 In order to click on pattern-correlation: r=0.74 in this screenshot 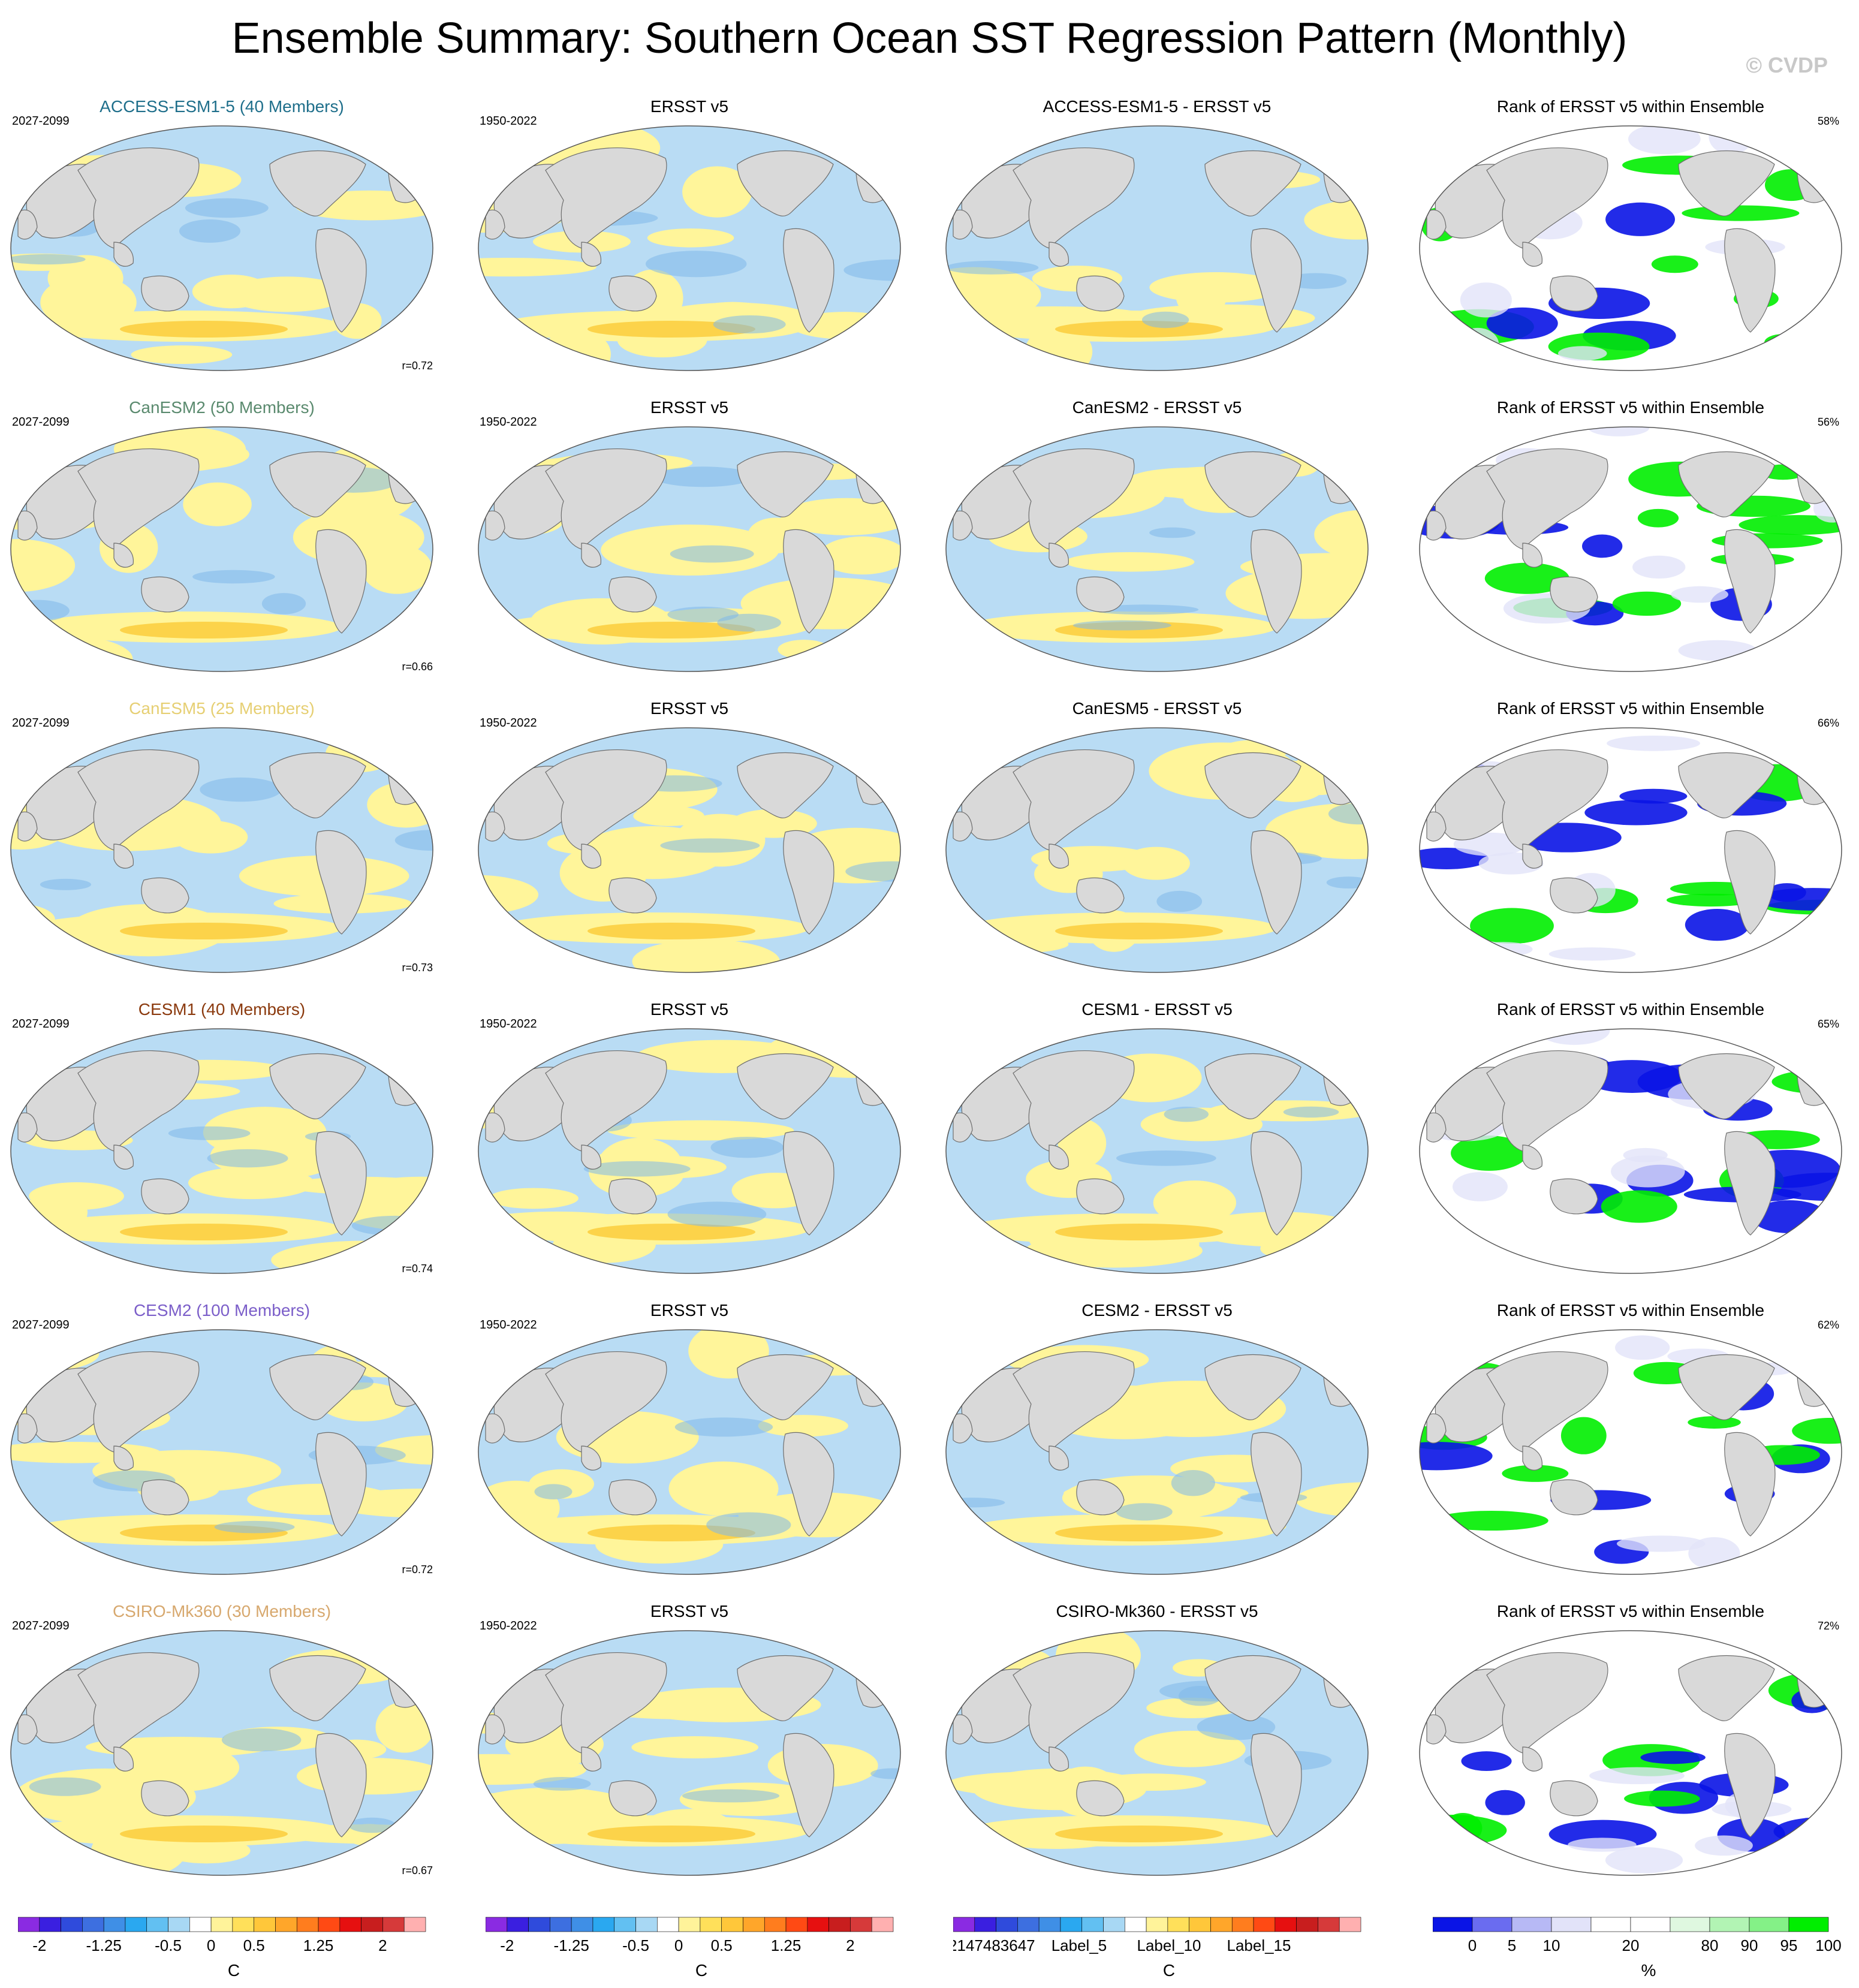, I will do `click(417, 1269)`.